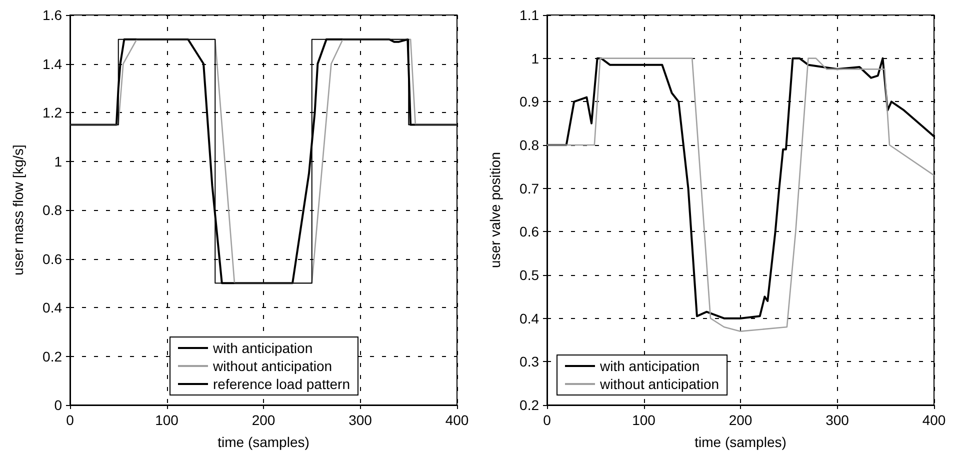 This screenshot has height=473, width=955. What do you see at coordinates (281, 384) in the screenshot?
I see `legend-label: reference load pattern` at bounding box center [281, 384].